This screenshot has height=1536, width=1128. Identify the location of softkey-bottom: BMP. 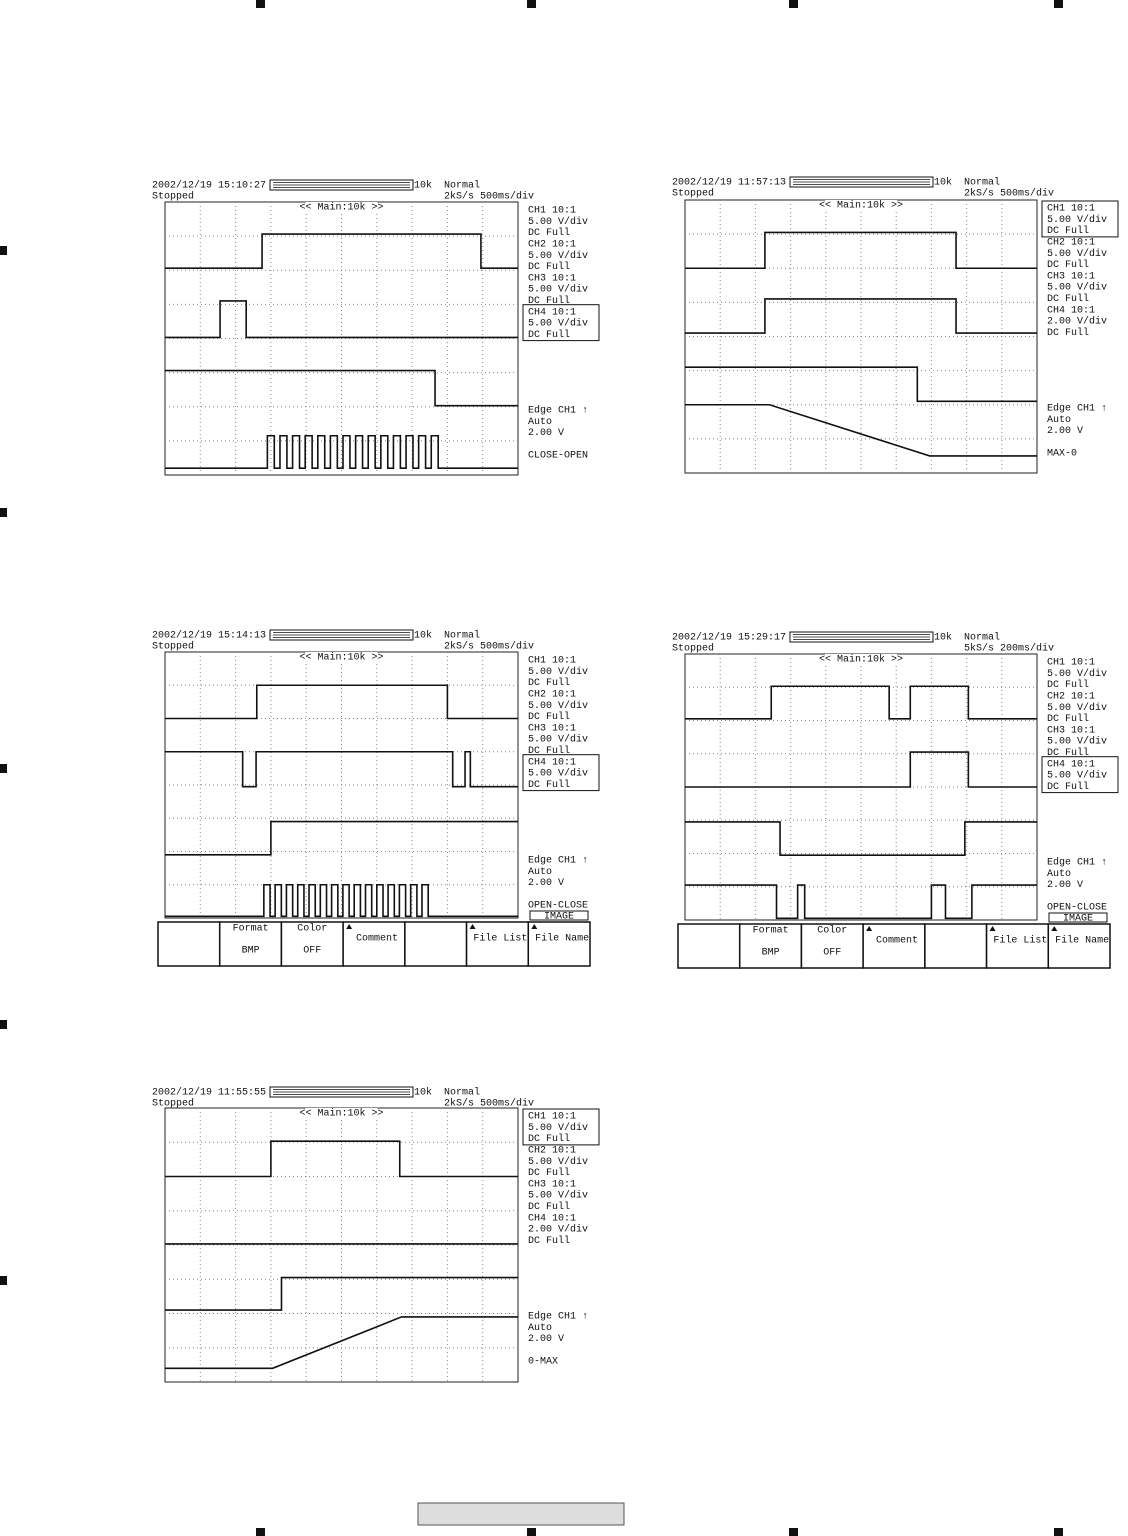
(771, 953).